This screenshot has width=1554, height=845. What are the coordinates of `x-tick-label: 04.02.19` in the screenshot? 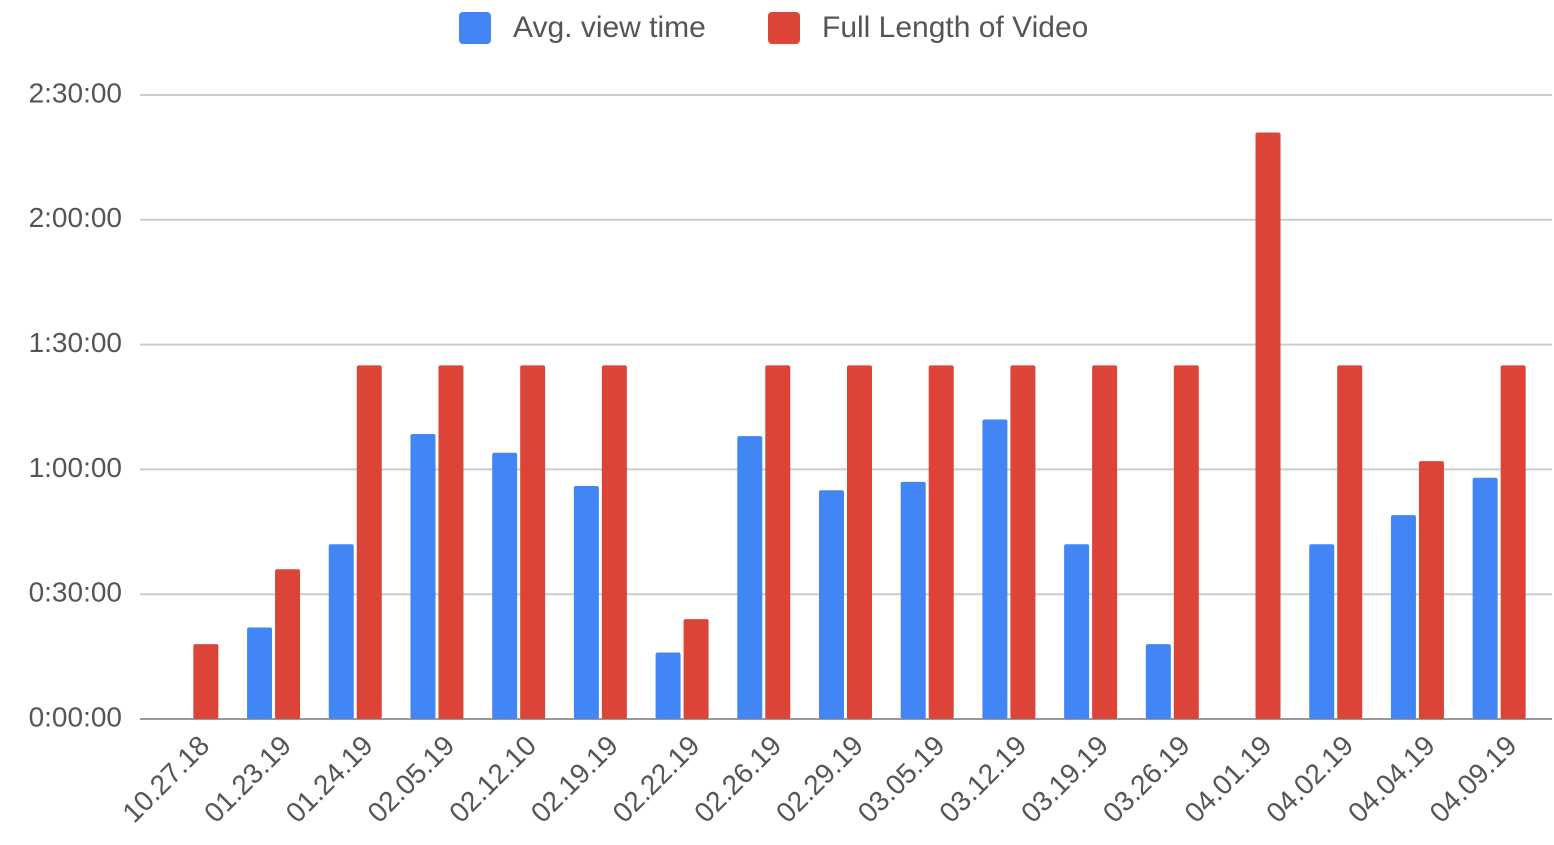 It's located at (1309, 779).